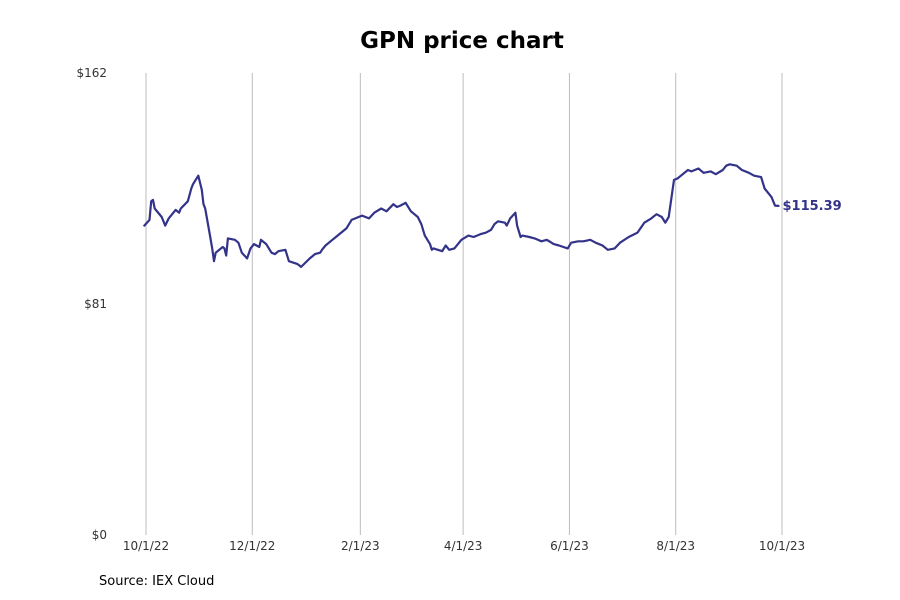  What do you see at coordinates (146, 546) in the screenshot?
I see `x-tick-label: 10/1/22` at bounding box center [146, 546].